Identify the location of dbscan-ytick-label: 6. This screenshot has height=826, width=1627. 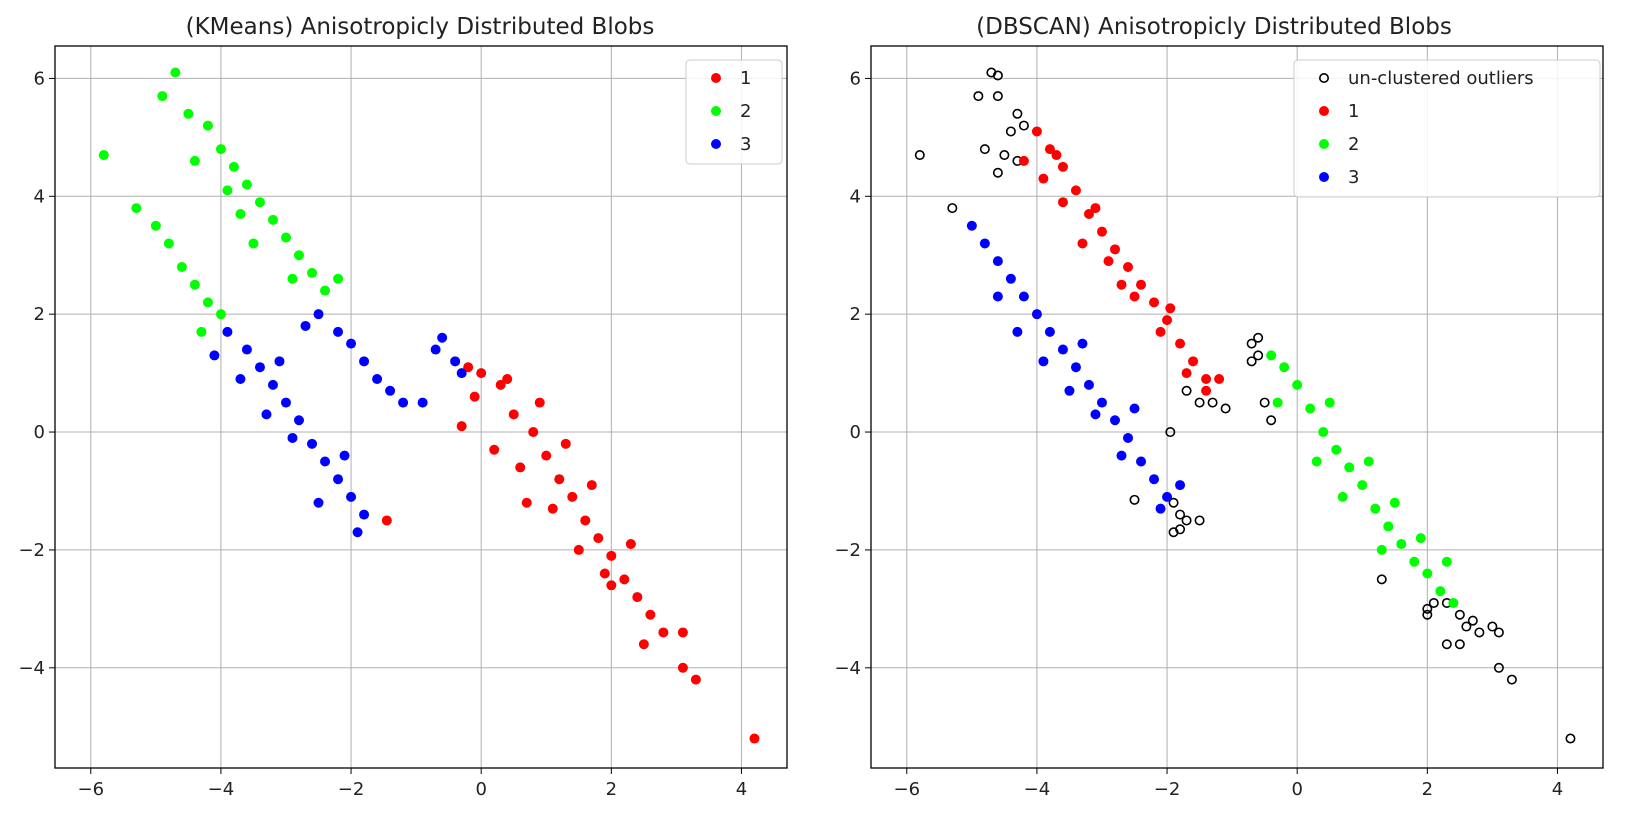
(855, 78).